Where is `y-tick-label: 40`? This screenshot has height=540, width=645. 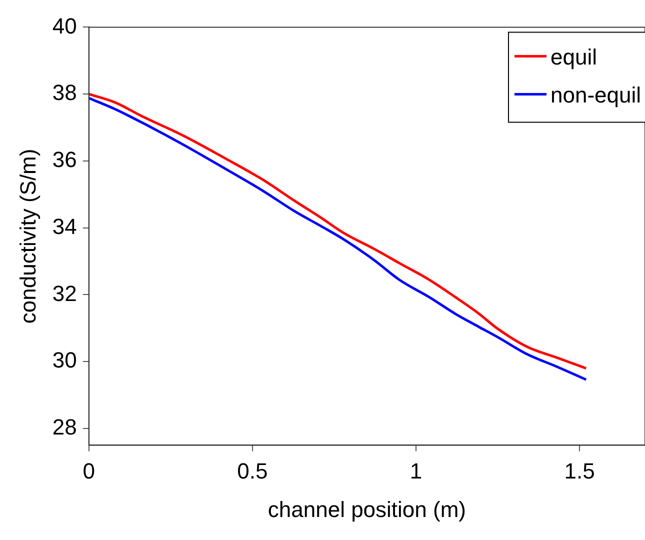 y-tick-label: 40 is located at coordinates (64, 25).